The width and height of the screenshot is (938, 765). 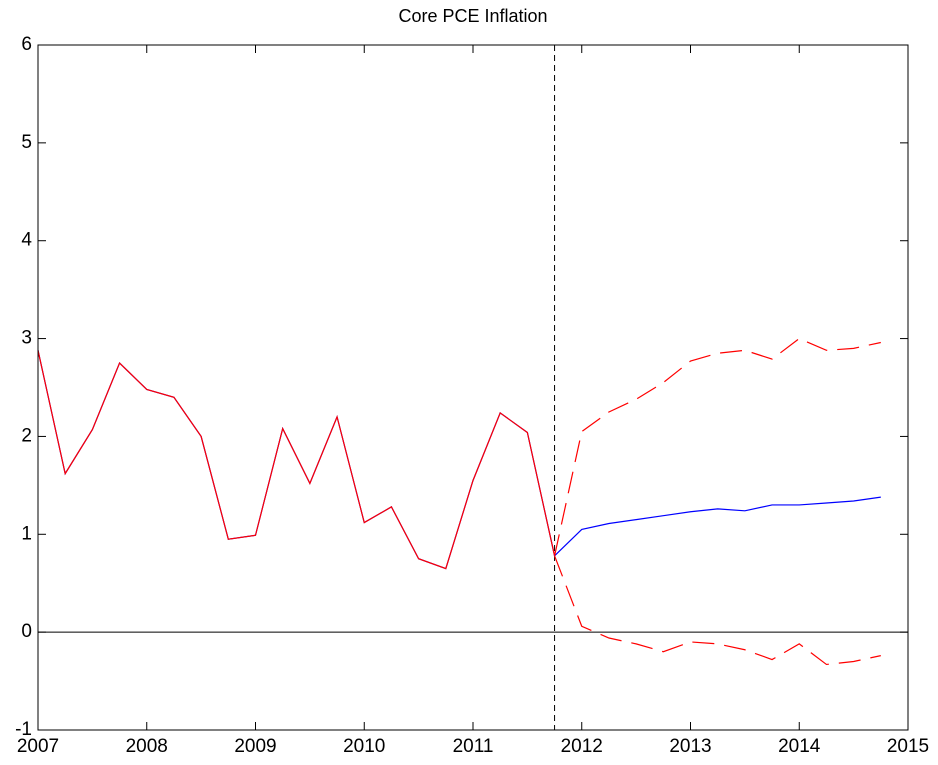 I want to click on x-tick-label: 2013, so click(x=690, y=746).